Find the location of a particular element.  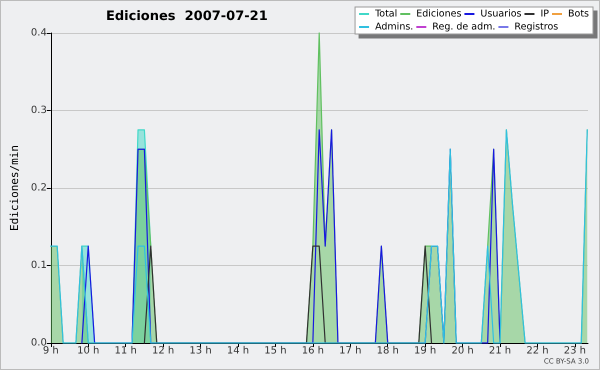

x-tick-label: 16 h is located at coordinates (313, 351).